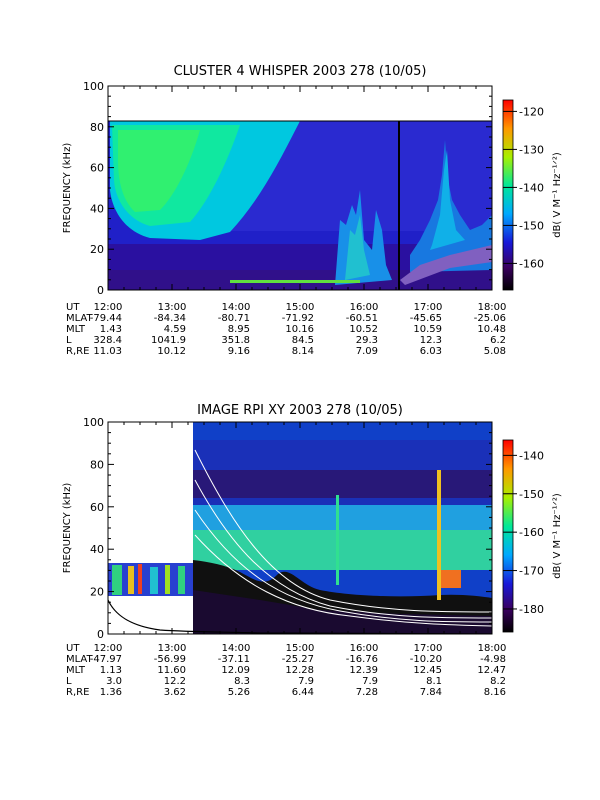 The width and height of the screenshot is (600, 800). I want to click on ephemeris-cell: 5.08, so click(495, 351).